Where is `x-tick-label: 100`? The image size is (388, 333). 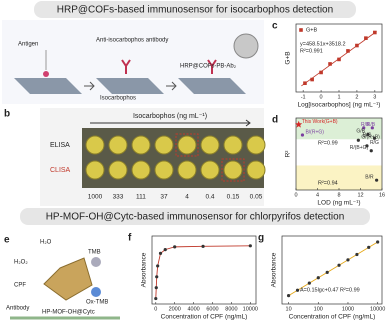
x-tick-label: 100 is located at coordinates (318, 309).